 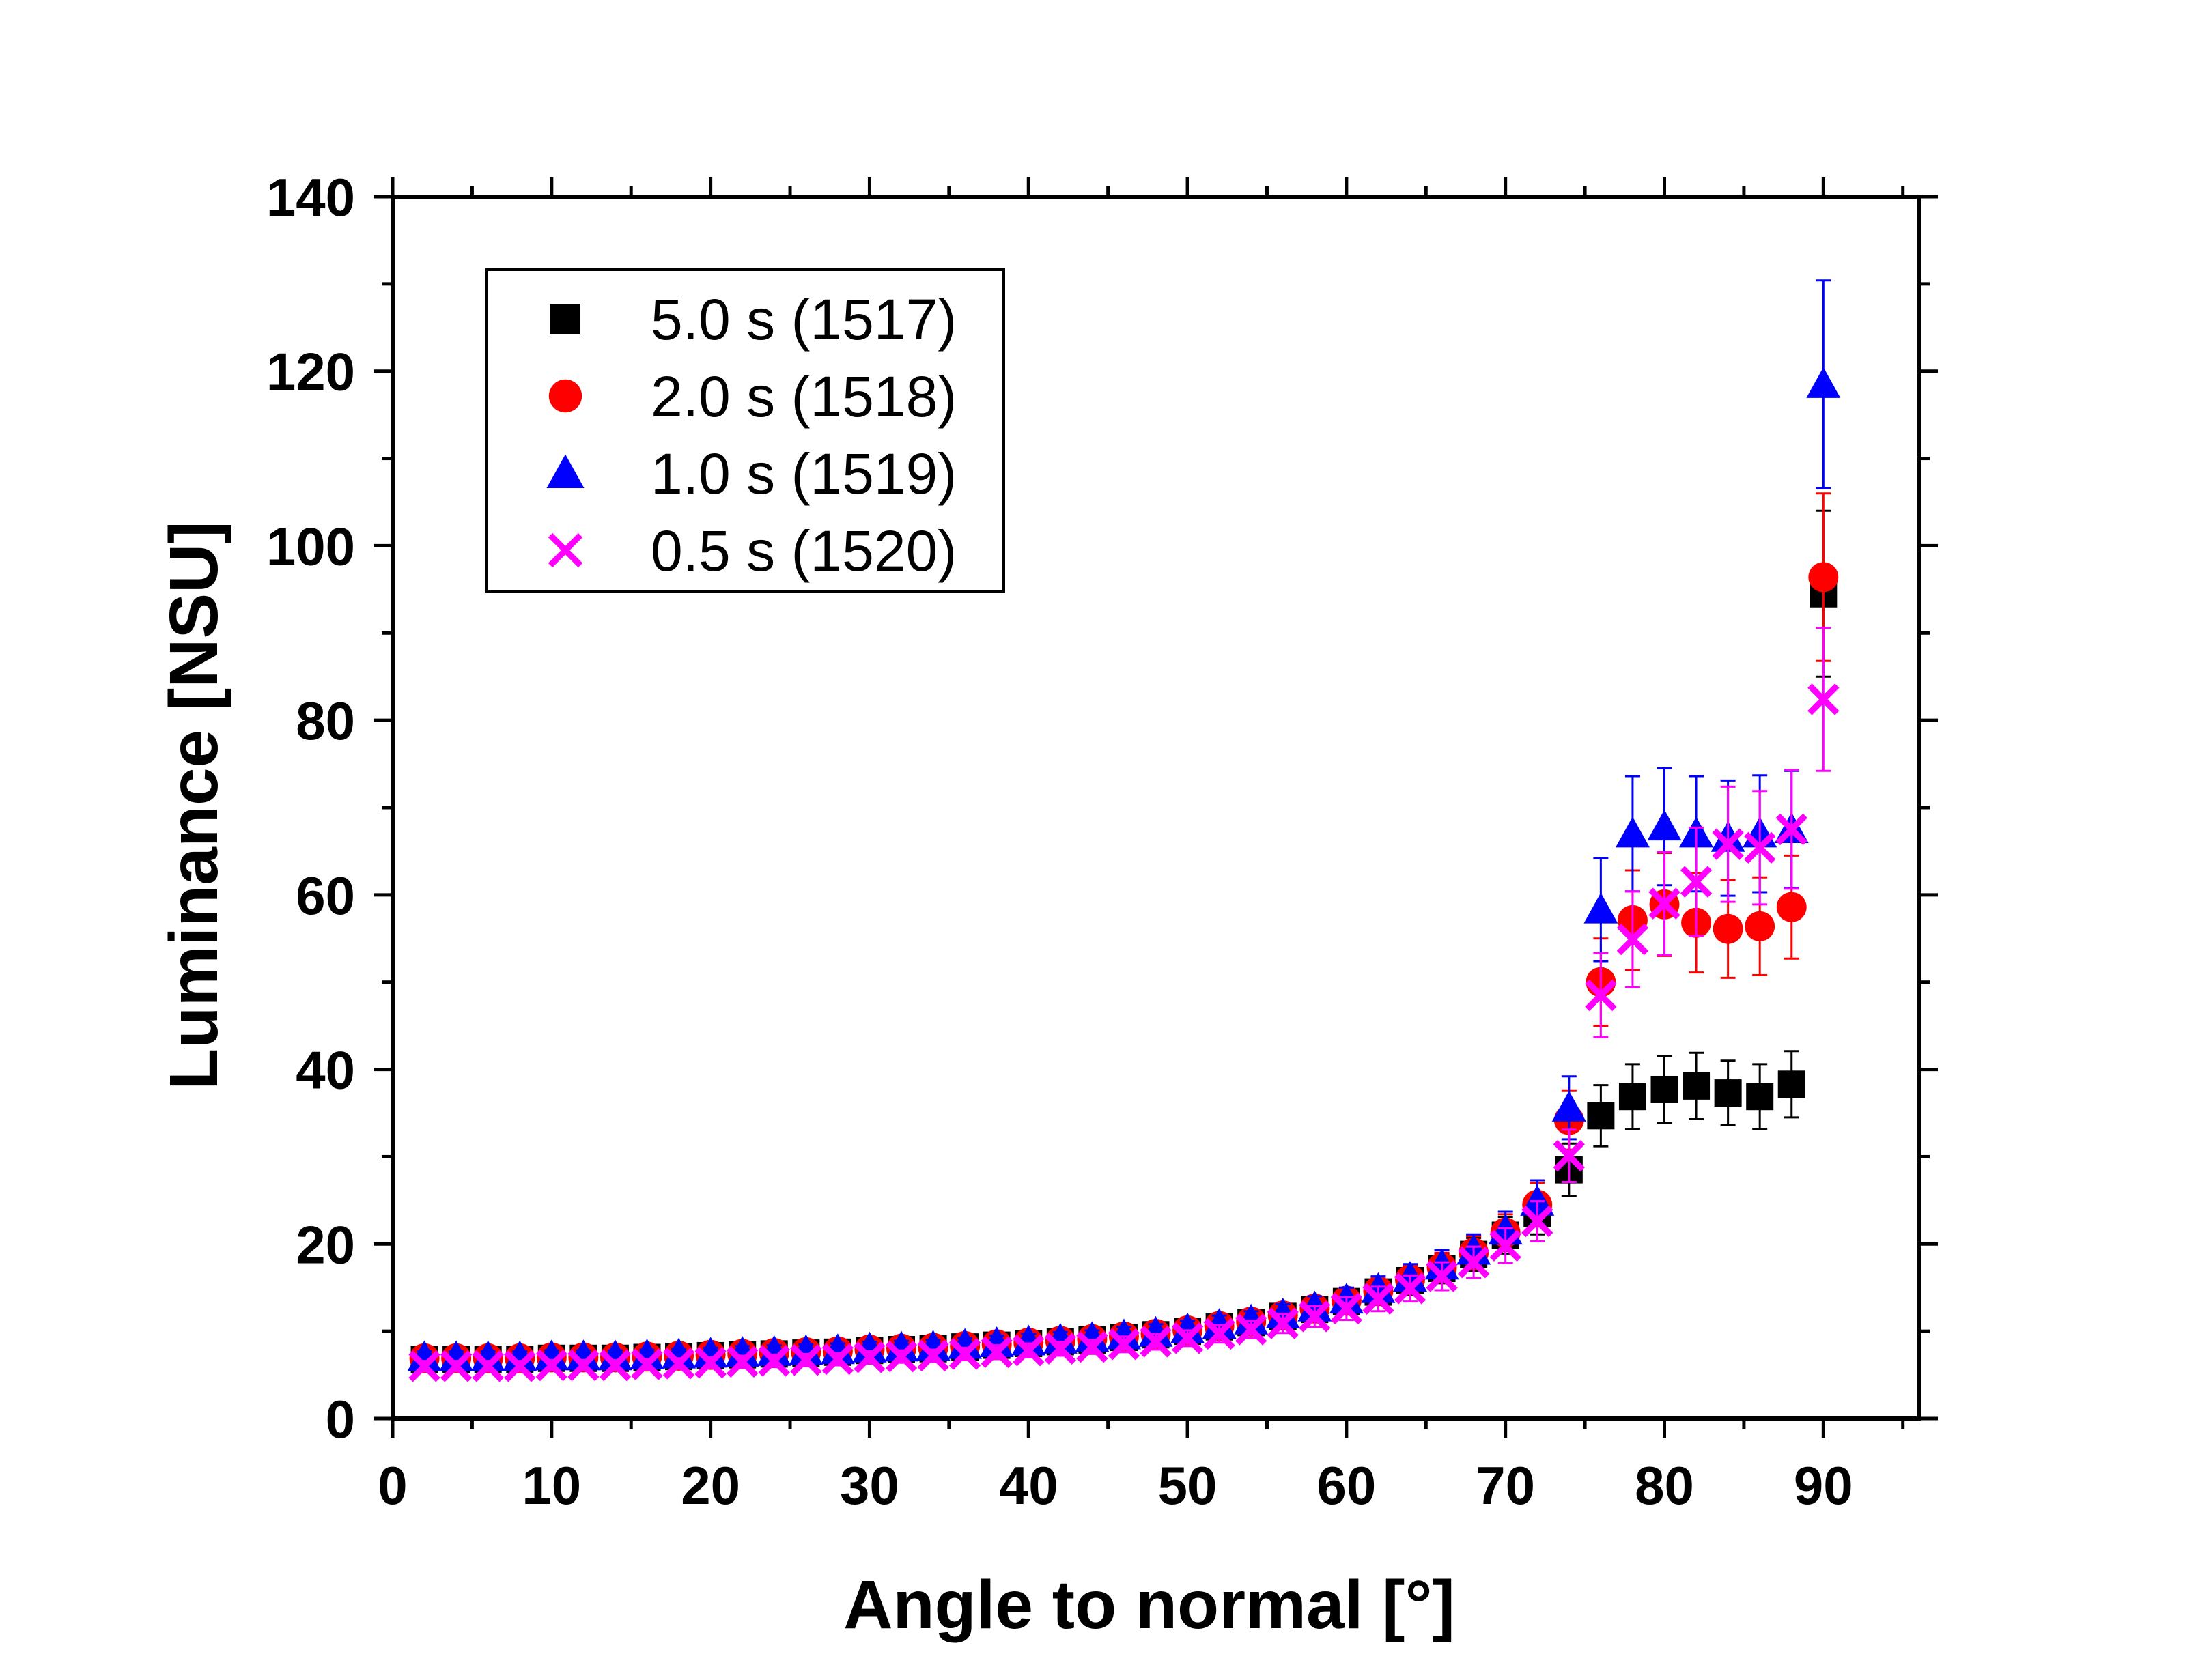 I want to click on y-tick-label: 140, so click(x=310, y=197).